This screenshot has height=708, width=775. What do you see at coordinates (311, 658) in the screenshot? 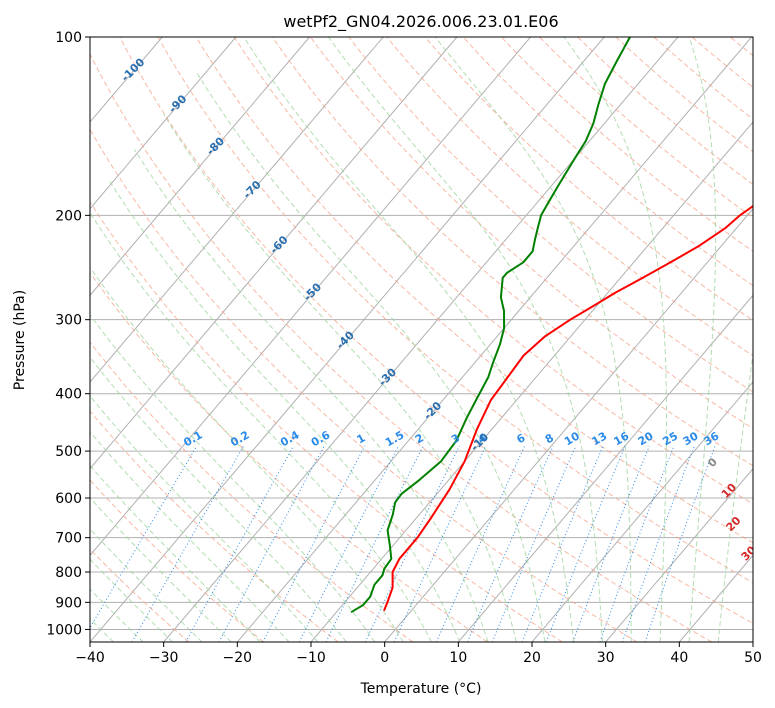
I see `x-tick-label: −10` at bounding box center [311, 658].